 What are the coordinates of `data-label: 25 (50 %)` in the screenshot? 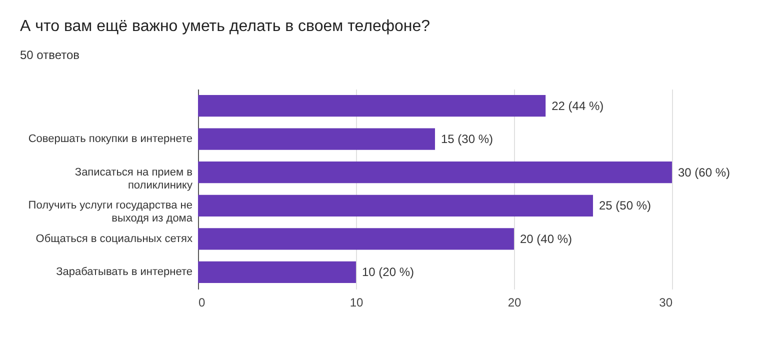 It's located at (625, 205).